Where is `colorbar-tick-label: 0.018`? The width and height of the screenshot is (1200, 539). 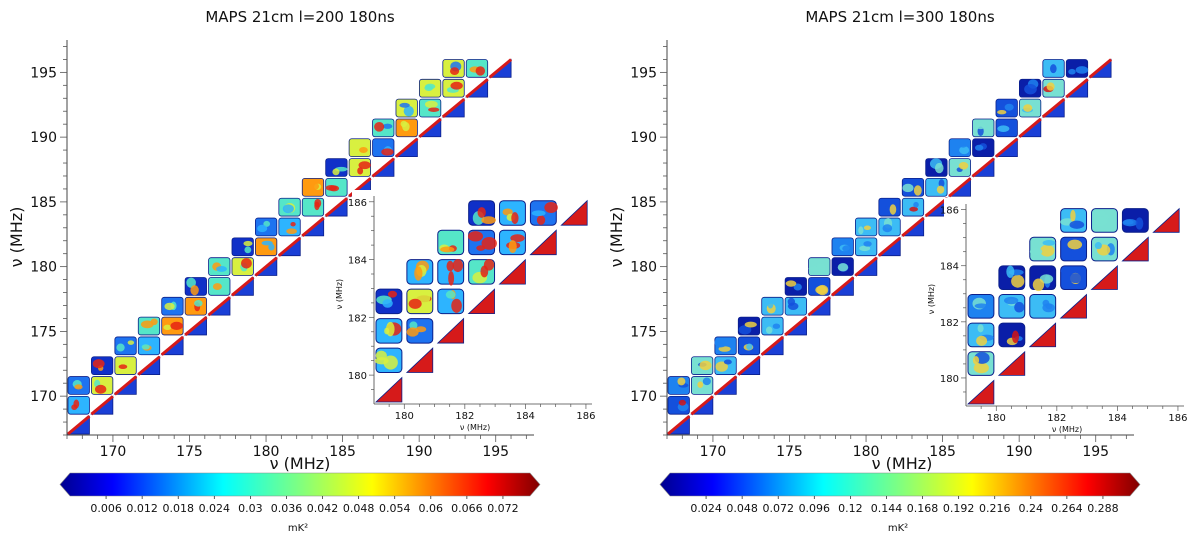
colorbar-tick-label: 0.018 is located at coordinates (178, 508).